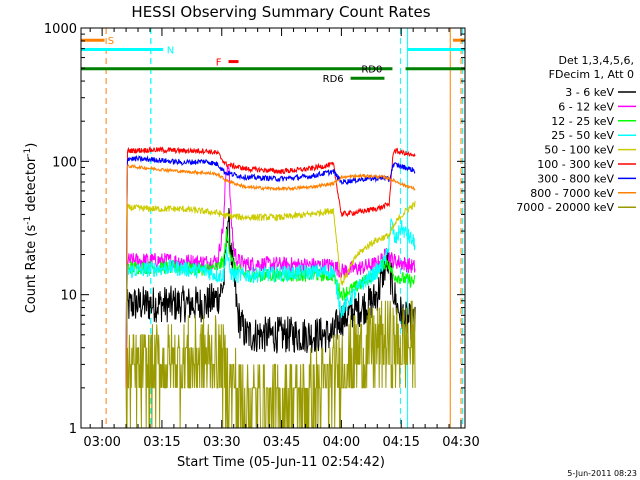  I want to click on x-tick-label: 03:15, so click(161, 442).